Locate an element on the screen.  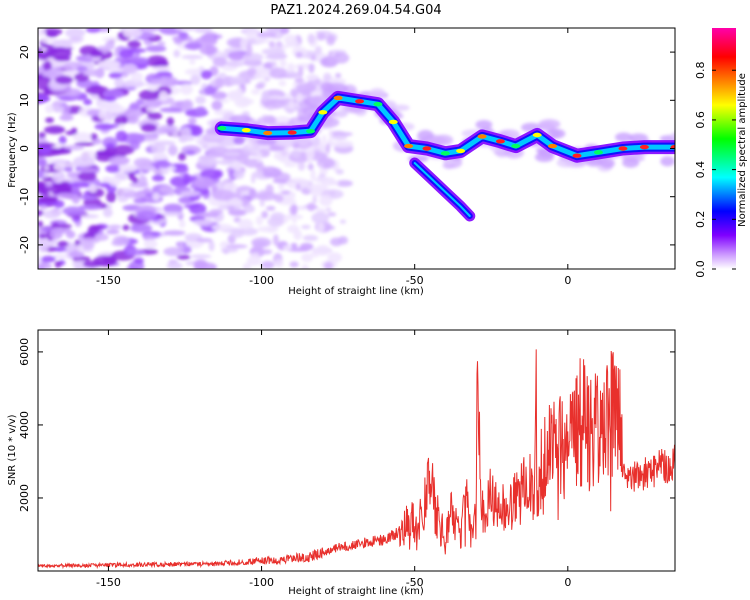
spectrogram-ylabel: Frequency (Hz) is located at coordinates (12, 150).